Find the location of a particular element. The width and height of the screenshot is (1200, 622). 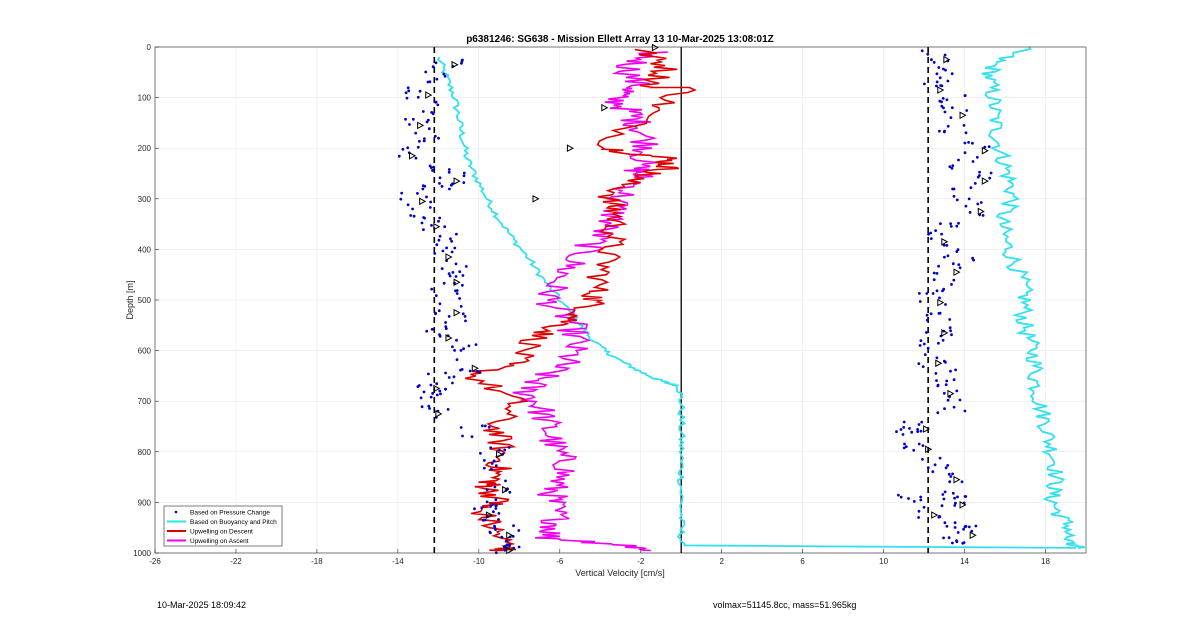

legend-entry-label: Upwelling on Descent is located at coordinates (221, 532).